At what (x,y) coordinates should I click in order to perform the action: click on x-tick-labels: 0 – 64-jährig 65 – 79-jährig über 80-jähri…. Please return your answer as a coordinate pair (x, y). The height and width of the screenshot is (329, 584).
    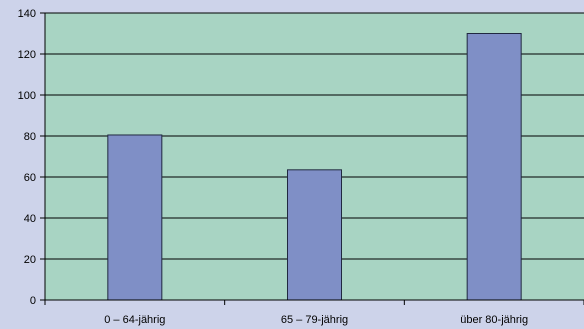
    Looking at the image, I should click on (316, 320).